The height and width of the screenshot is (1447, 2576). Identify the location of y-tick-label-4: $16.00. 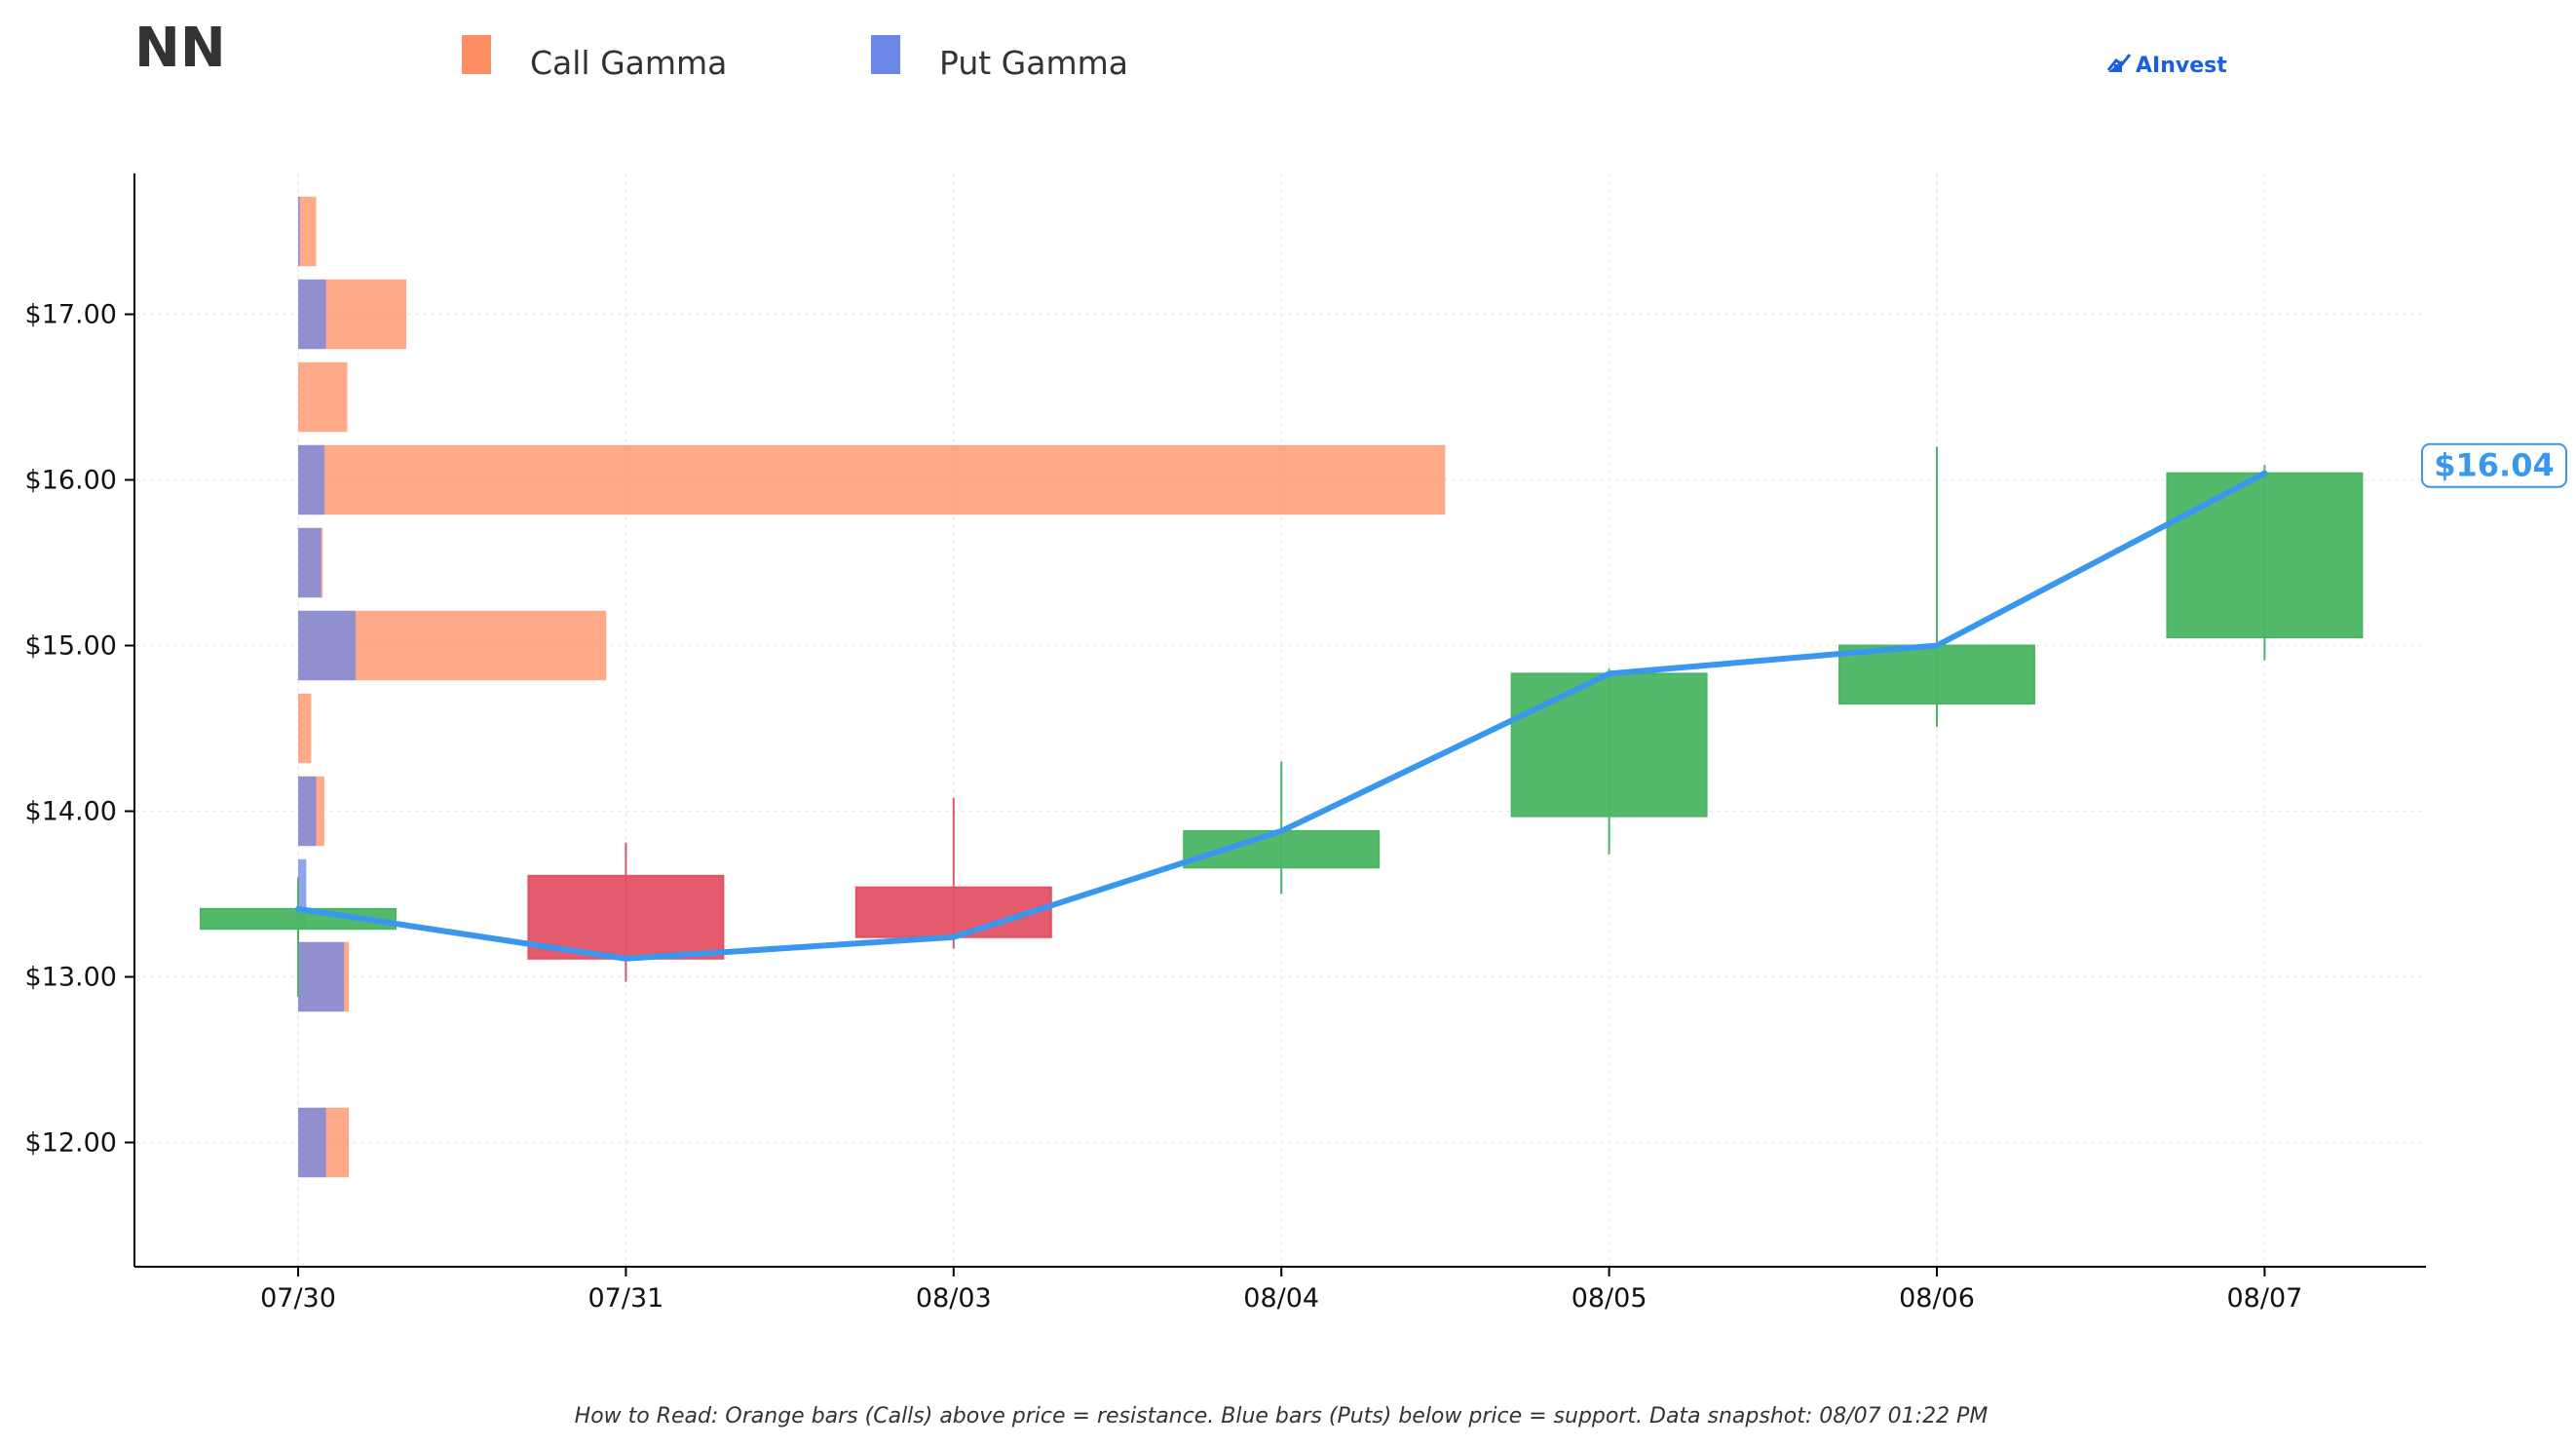
(71, 481).